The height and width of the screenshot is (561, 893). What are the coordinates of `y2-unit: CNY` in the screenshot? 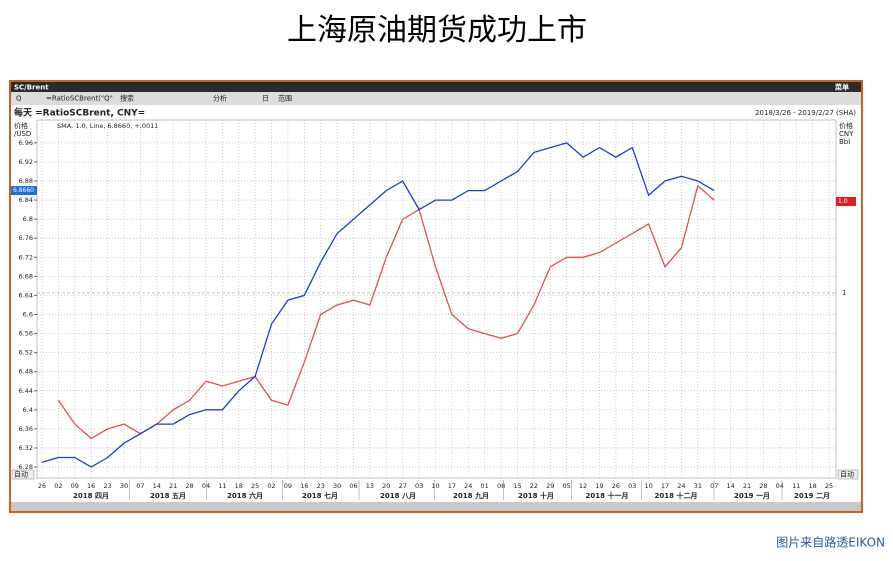 It's located at (846, 134).